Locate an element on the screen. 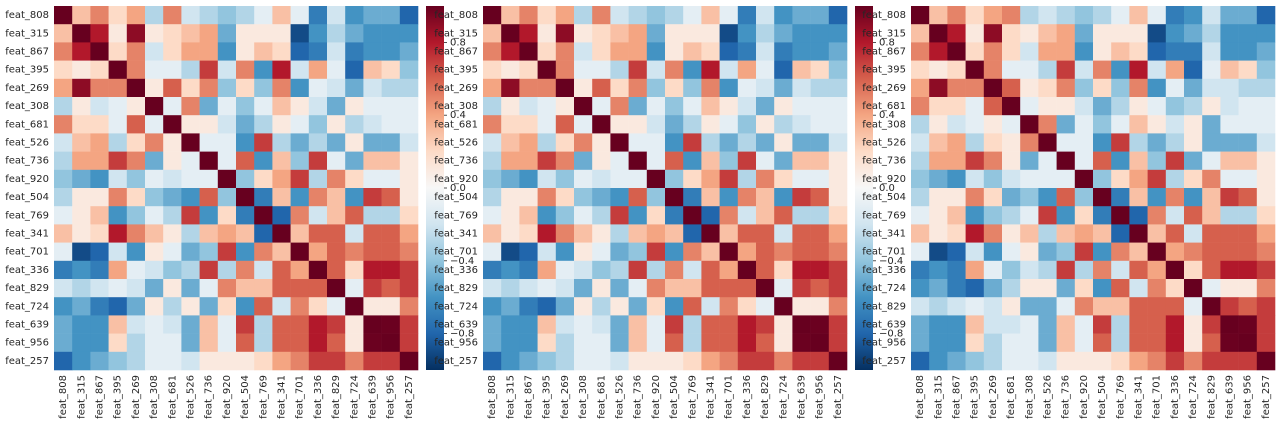  colorbar-gradient is located at coordinates (864, 188).